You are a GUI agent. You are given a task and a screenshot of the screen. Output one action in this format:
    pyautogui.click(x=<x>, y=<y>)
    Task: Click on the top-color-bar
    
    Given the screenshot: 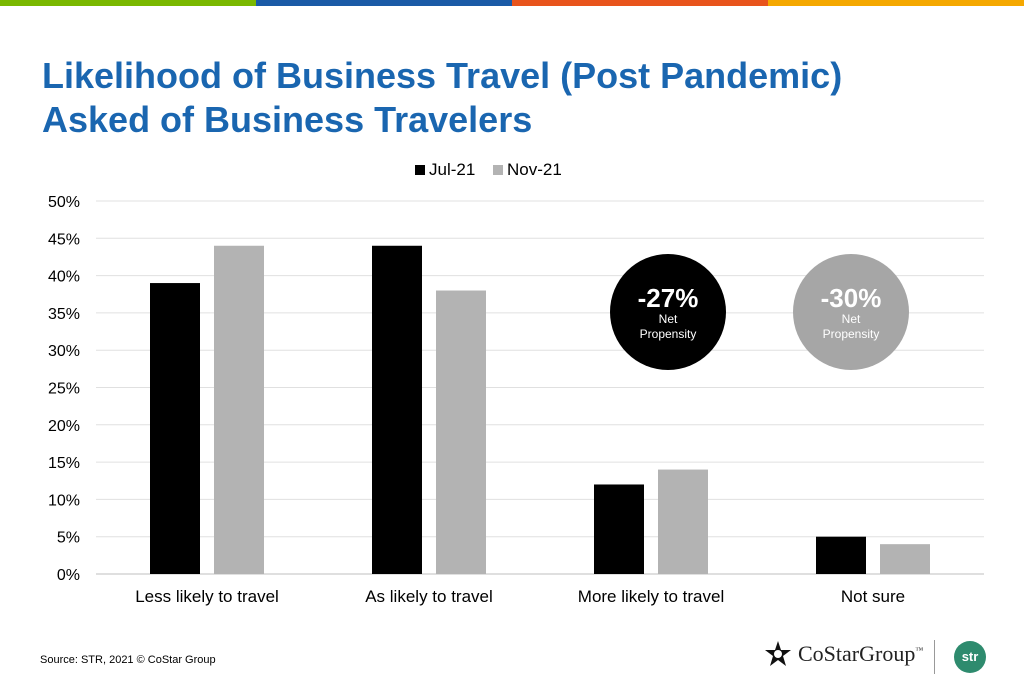 What is the action you would take?
    pyautogui.click(x=512, y=3)
    